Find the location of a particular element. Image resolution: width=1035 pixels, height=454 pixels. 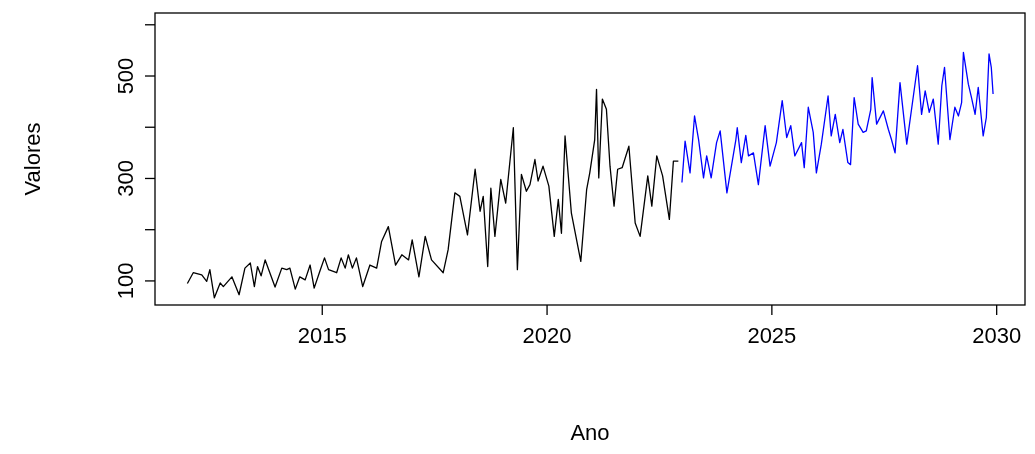

x-tick-label: 2020 is located at coordinates (547, 335).